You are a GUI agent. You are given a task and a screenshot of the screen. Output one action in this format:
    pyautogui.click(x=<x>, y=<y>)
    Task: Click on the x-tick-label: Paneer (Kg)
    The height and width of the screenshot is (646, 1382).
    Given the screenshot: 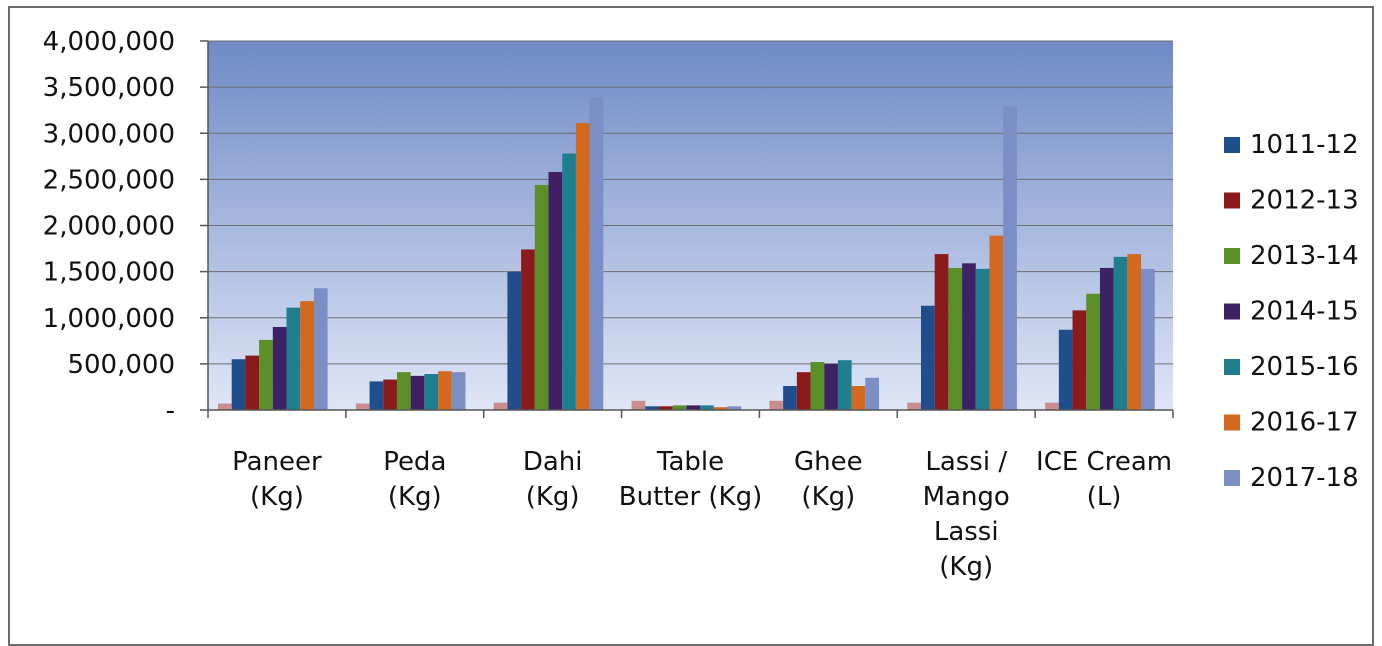 What is the action you would take?
    pyautogui.click(x=277, y=479)
    